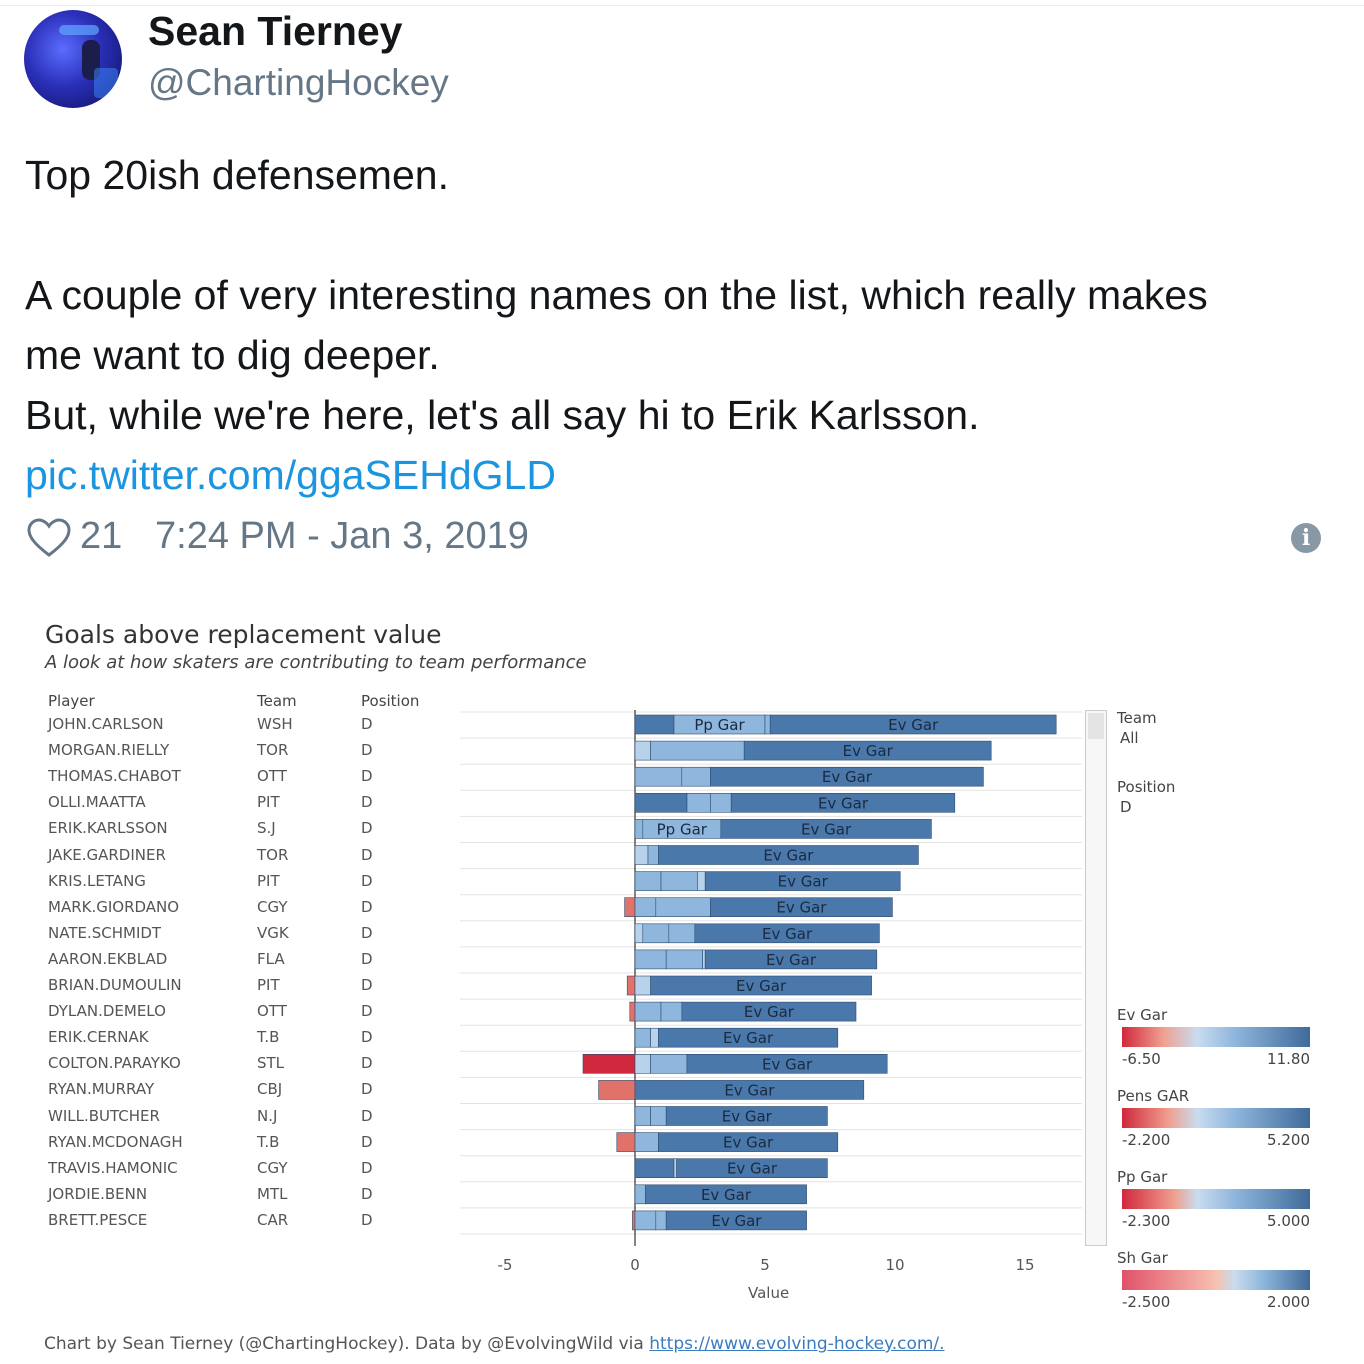 This screenshot has height=1364, width=1364. Describe the element at coordinates (105, 932) in the screenshot. I see `player-name: NATE.SCHMIDT` at that location.